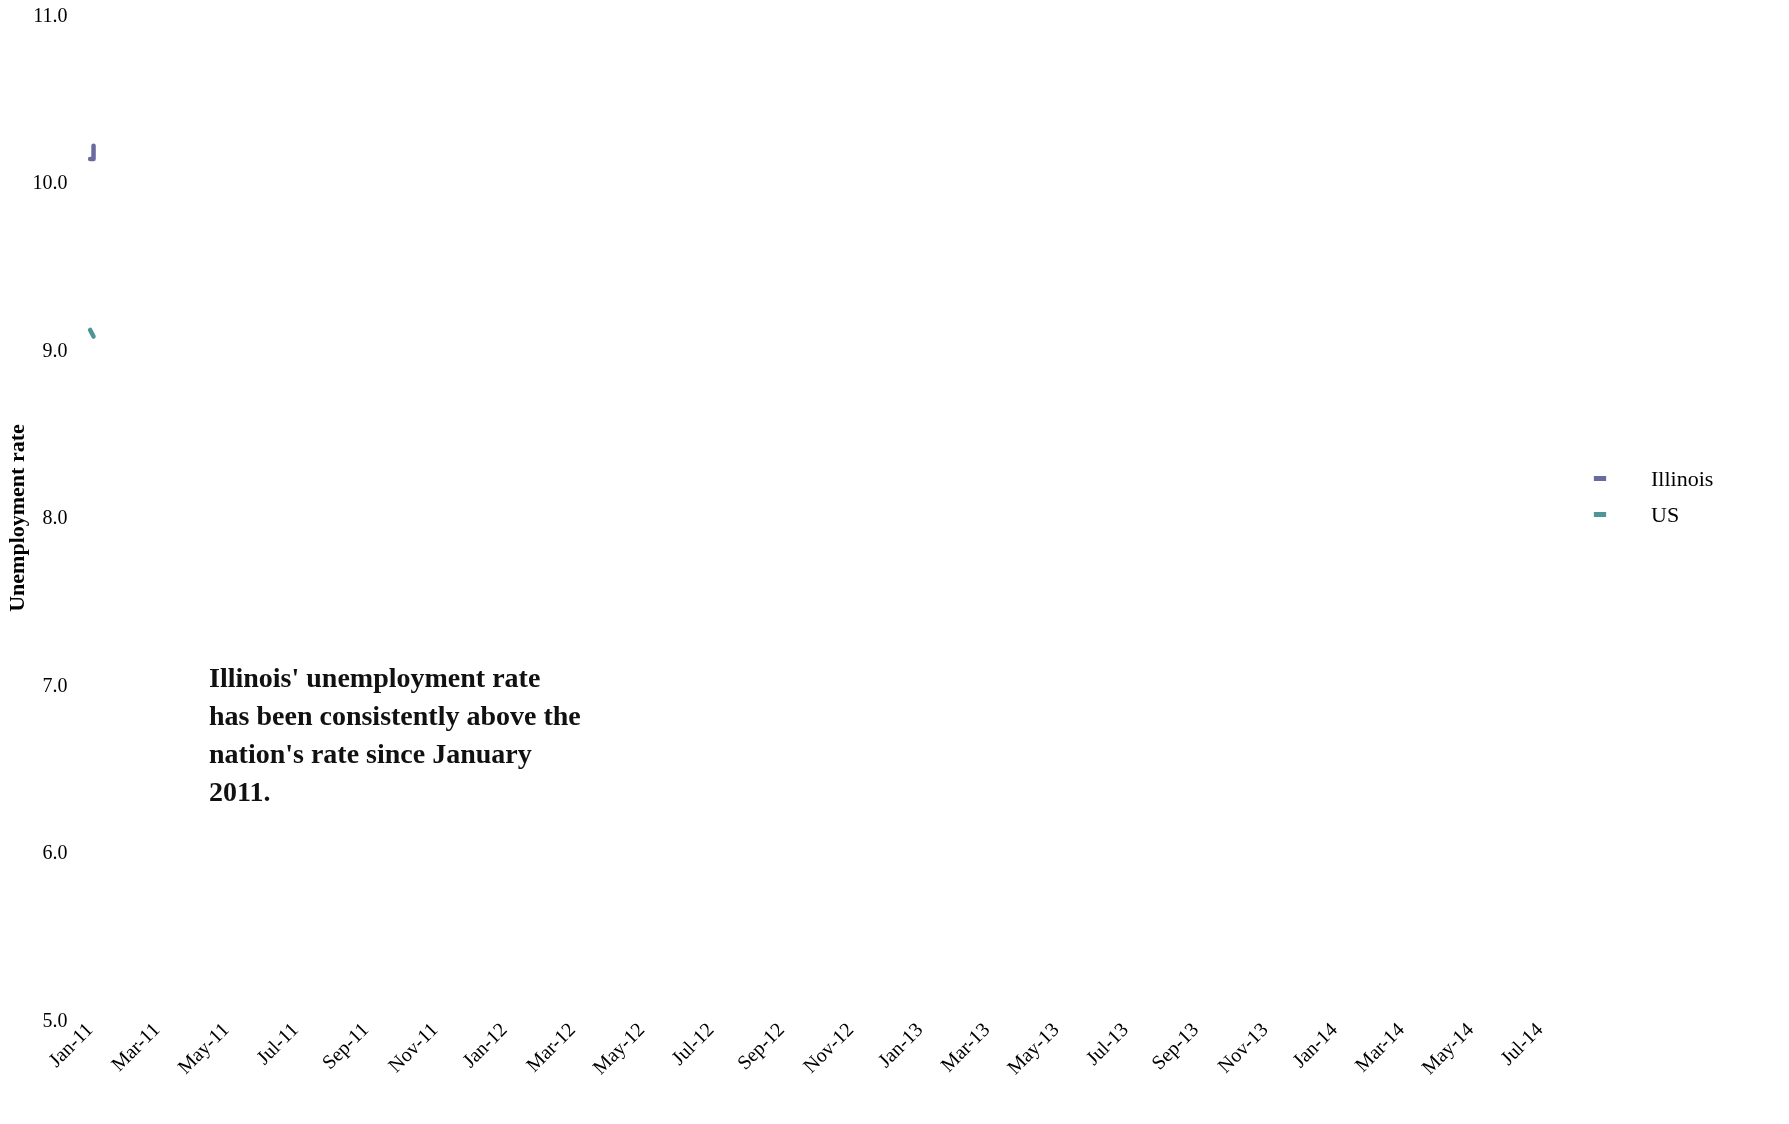 The height and width of the screenshot is (1124, 1789). What do you see at coordinates (1682, 478) in the screenshot?
I see `legend-label: Illinois` at bounding box center [1682, 478].